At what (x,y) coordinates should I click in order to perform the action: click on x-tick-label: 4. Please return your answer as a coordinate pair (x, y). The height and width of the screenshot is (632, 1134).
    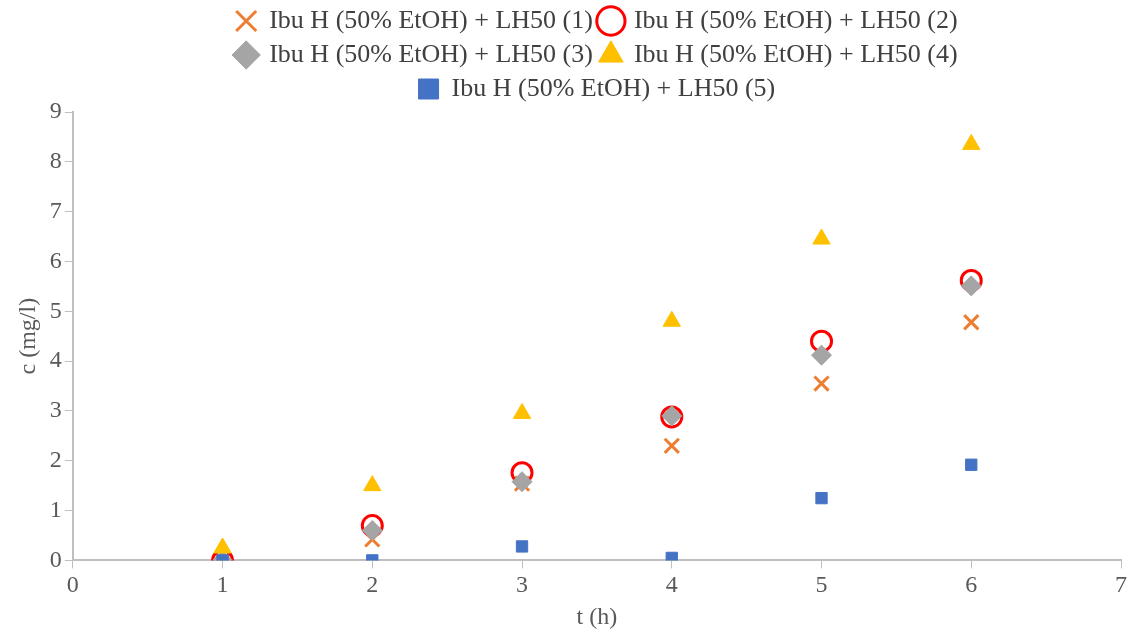
    Looking at the image, I should click on (671, 584).